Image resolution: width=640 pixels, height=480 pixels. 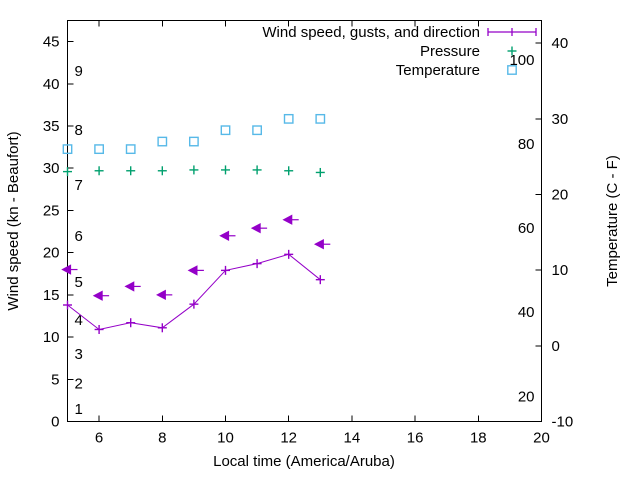 I want to click on beaufort-label: 9, so click(x=79, y=71).